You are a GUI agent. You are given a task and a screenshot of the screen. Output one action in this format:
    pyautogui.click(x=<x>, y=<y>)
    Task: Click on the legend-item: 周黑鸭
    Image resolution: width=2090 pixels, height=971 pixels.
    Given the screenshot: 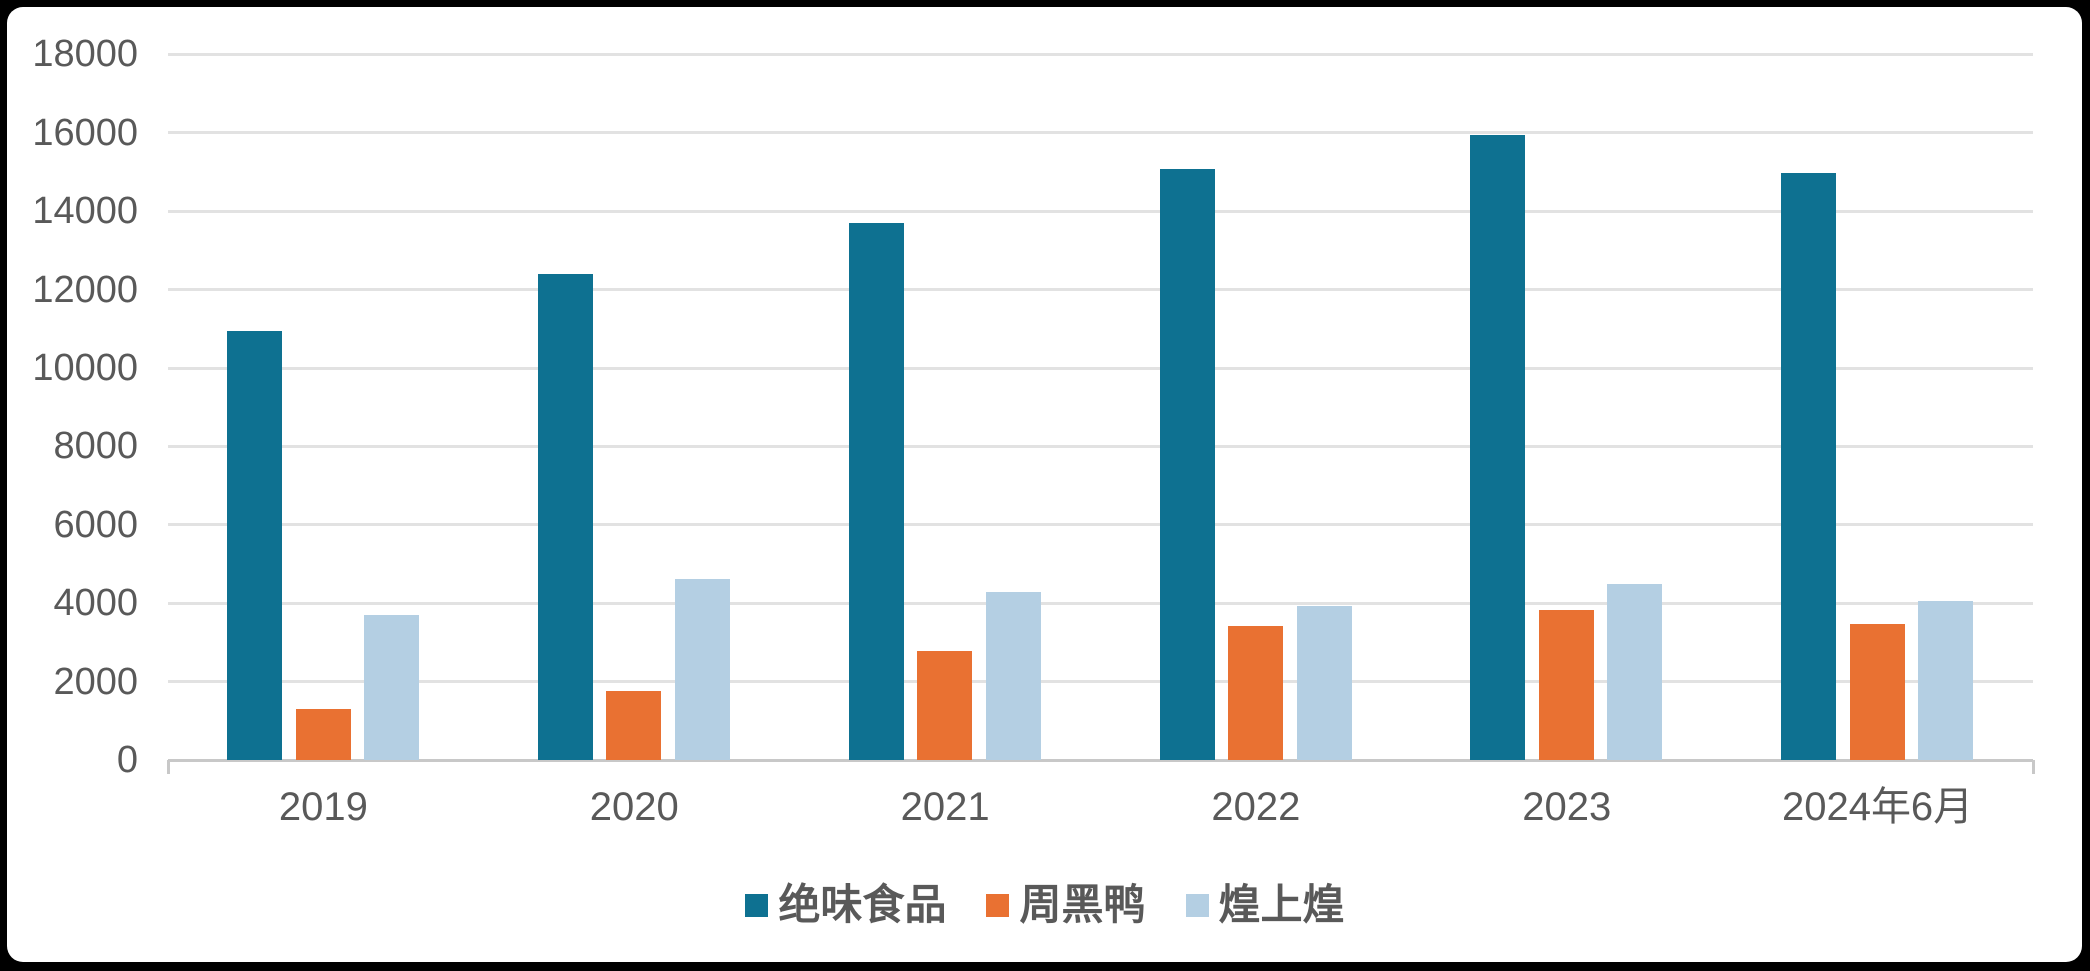 What is the action you would take?
    pyautogui.click(x=1066, y=905)
    